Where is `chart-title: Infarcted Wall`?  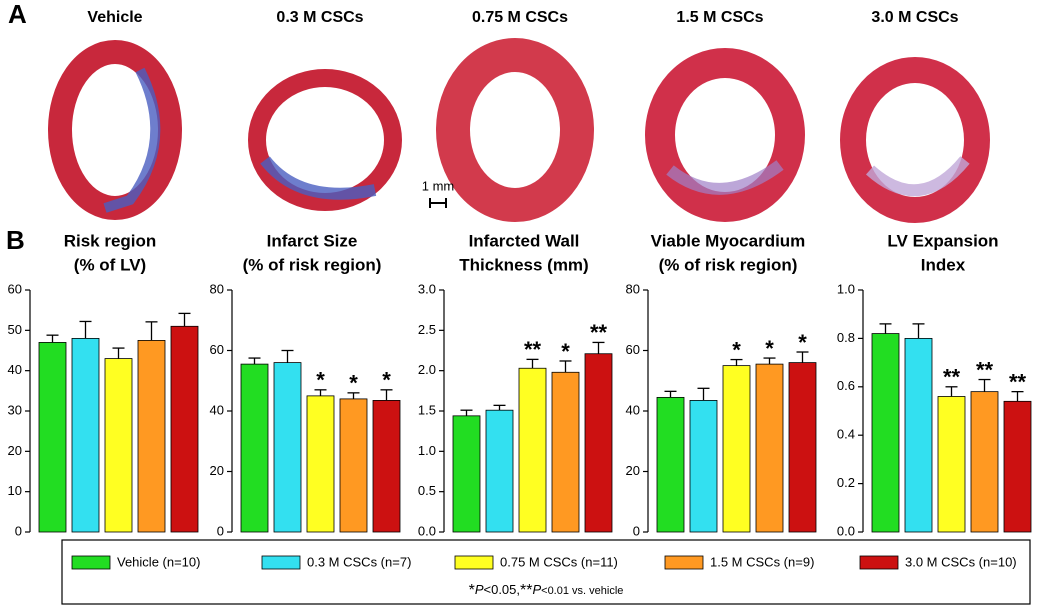 chart-title: Infarcted Wall is located at coordinates (524, 240).